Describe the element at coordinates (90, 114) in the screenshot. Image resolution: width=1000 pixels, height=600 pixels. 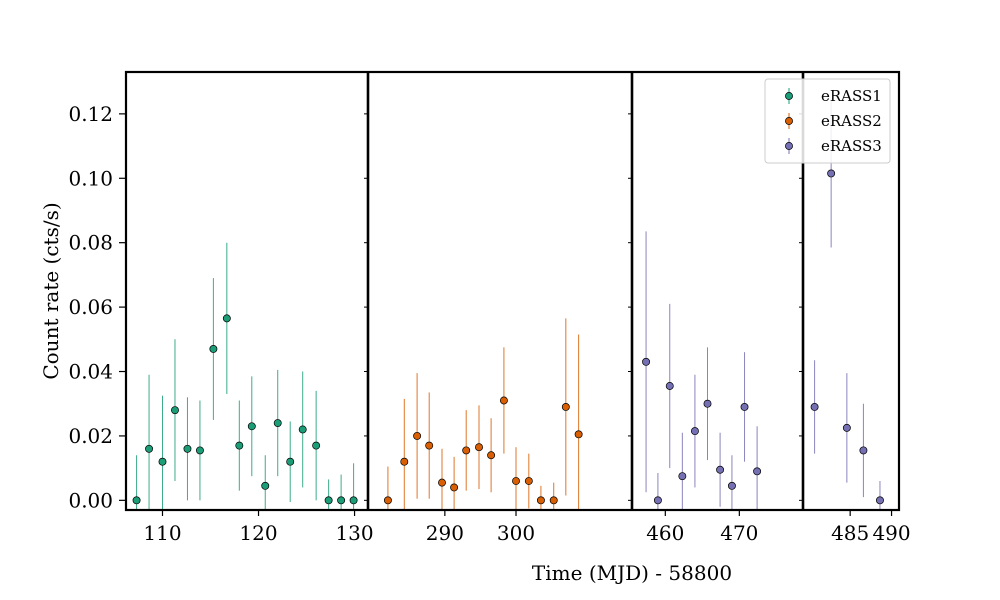
I see `y-tick-label: 0.12` at that location.